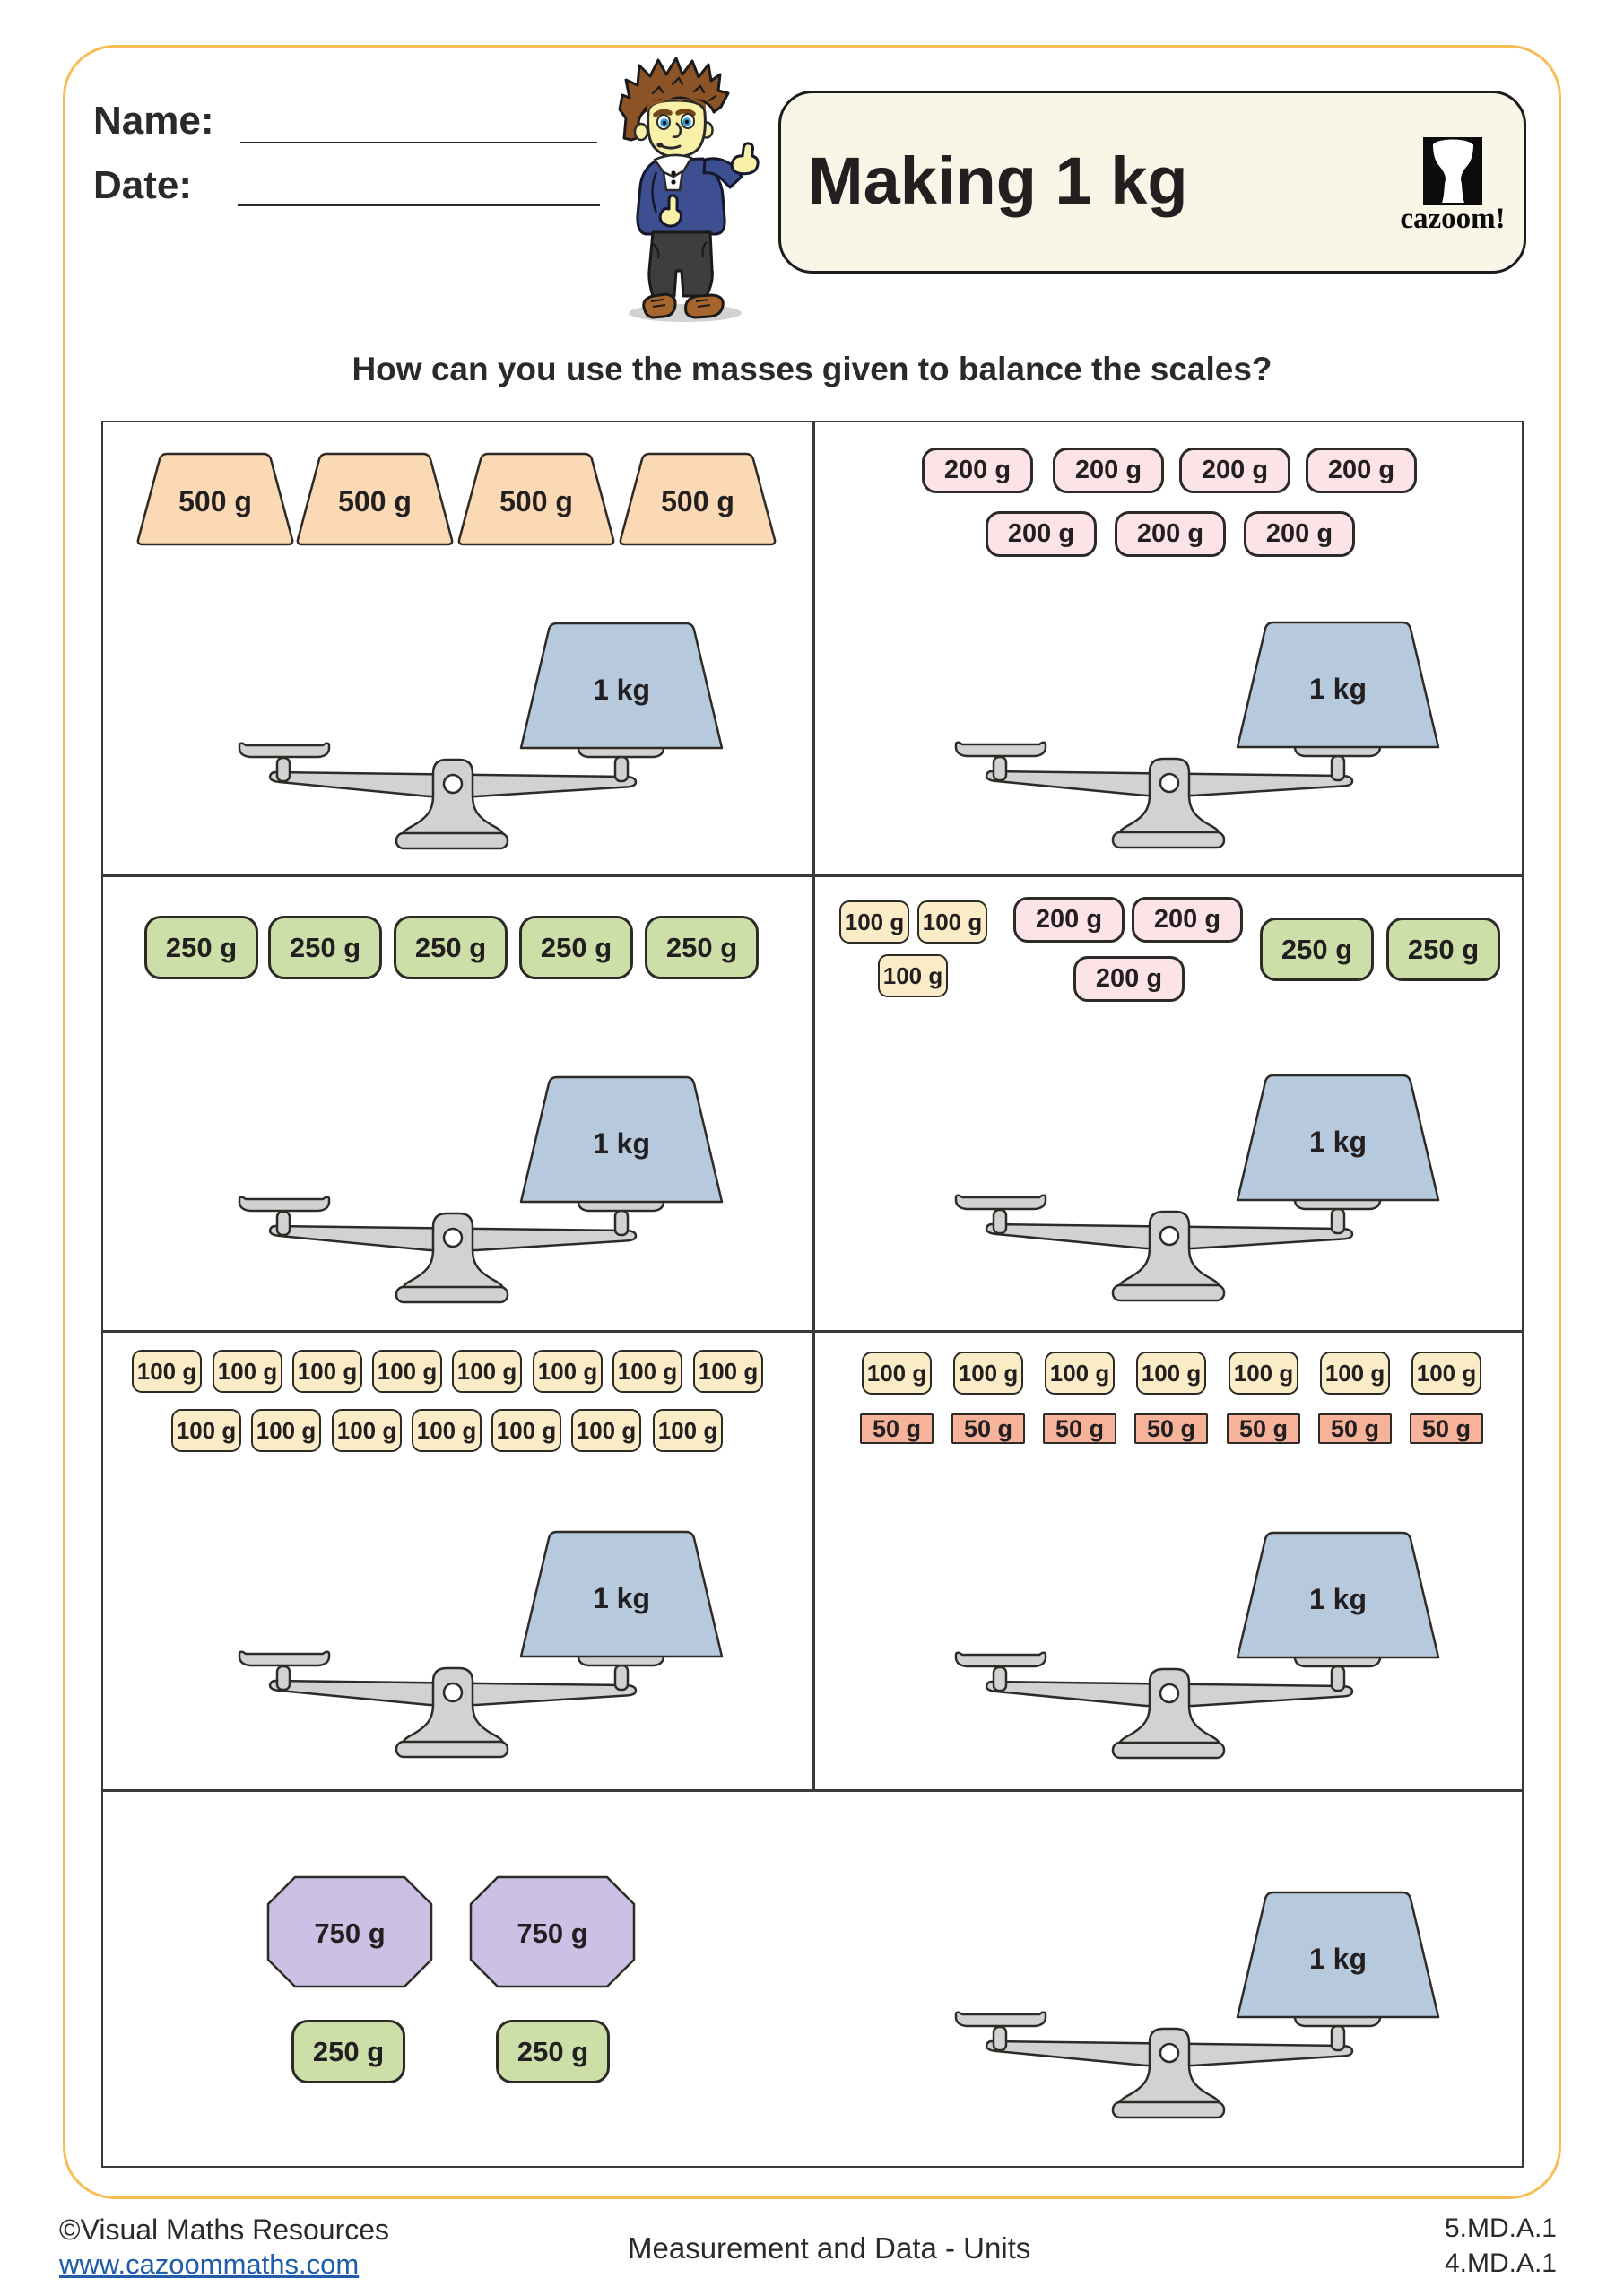 Image resolution: width=1624 pixels, height=2296 pixels. Describe the element at coordinates (1452, 219) in the screenshot. I see `svg-text: cazoom!` at that location.